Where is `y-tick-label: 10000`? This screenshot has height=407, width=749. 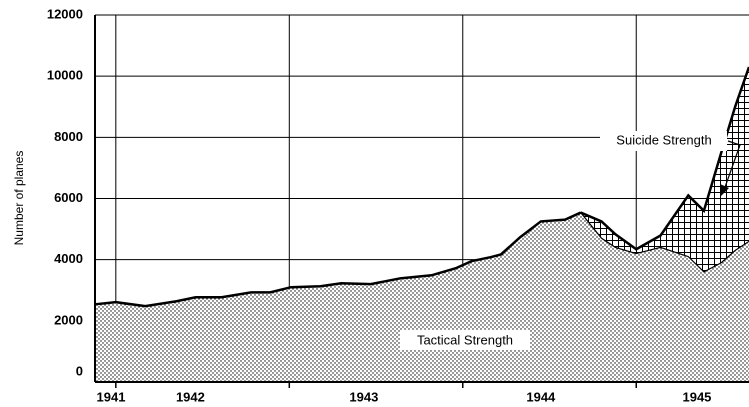
y-tick-label: 10000 is located at coordinates (65, 75).